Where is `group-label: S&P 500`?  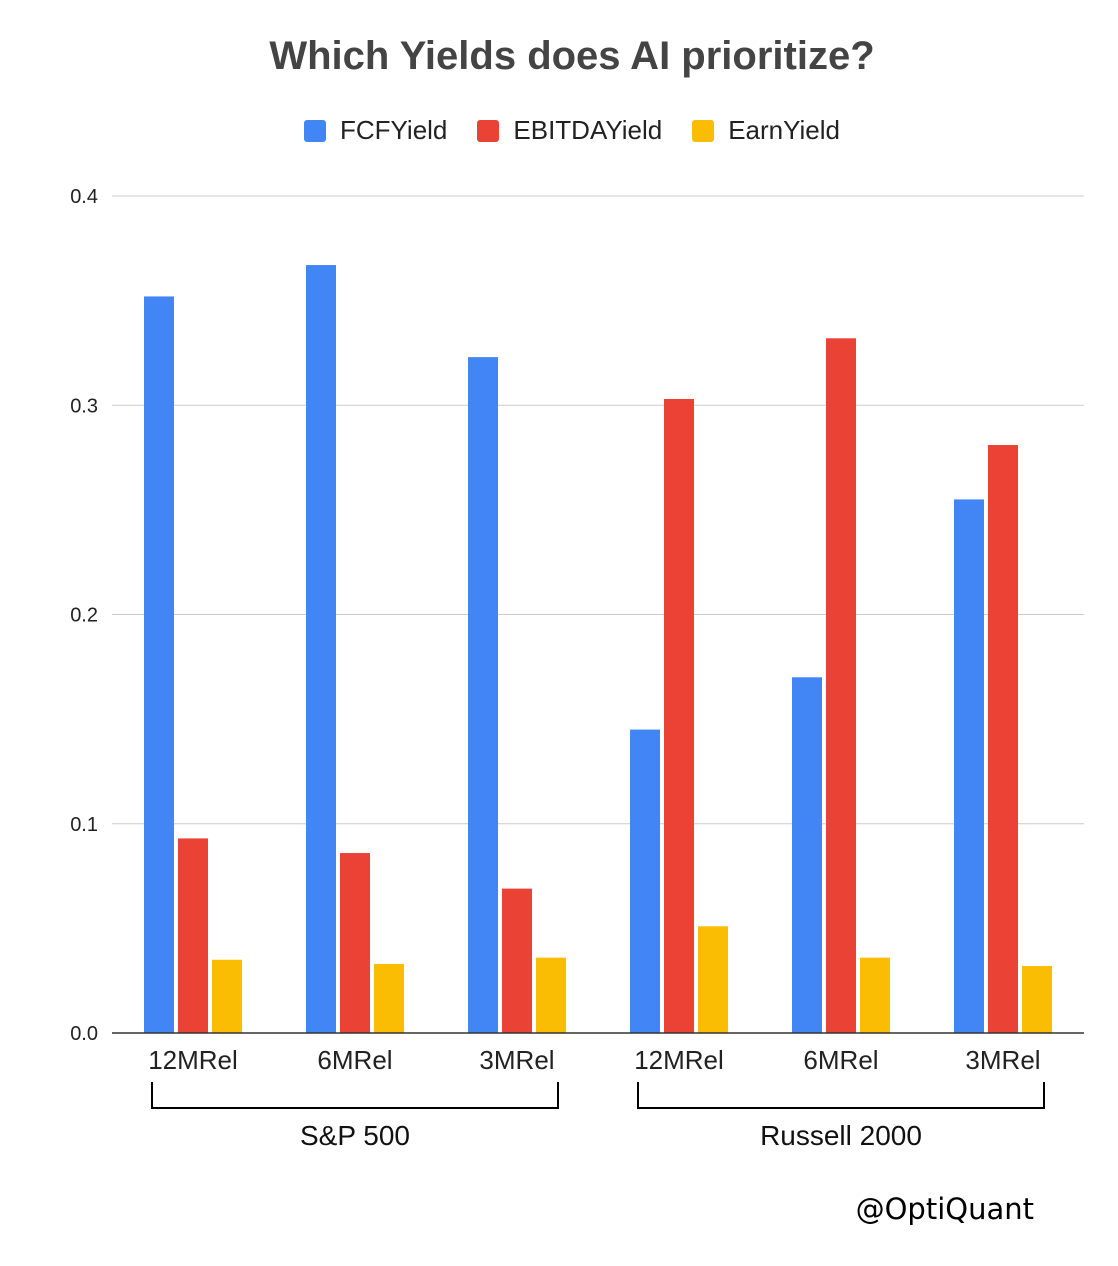 group-label: S&P 500 is located at coordinates (355, 1135).